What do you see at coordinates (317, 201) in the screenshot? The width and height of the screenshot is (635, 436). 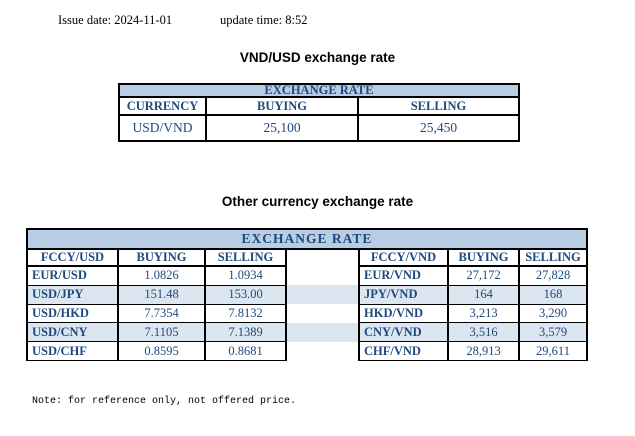 I see `other-currency-section-title: Other currency exchange rate` at bounding box center [317, 201].